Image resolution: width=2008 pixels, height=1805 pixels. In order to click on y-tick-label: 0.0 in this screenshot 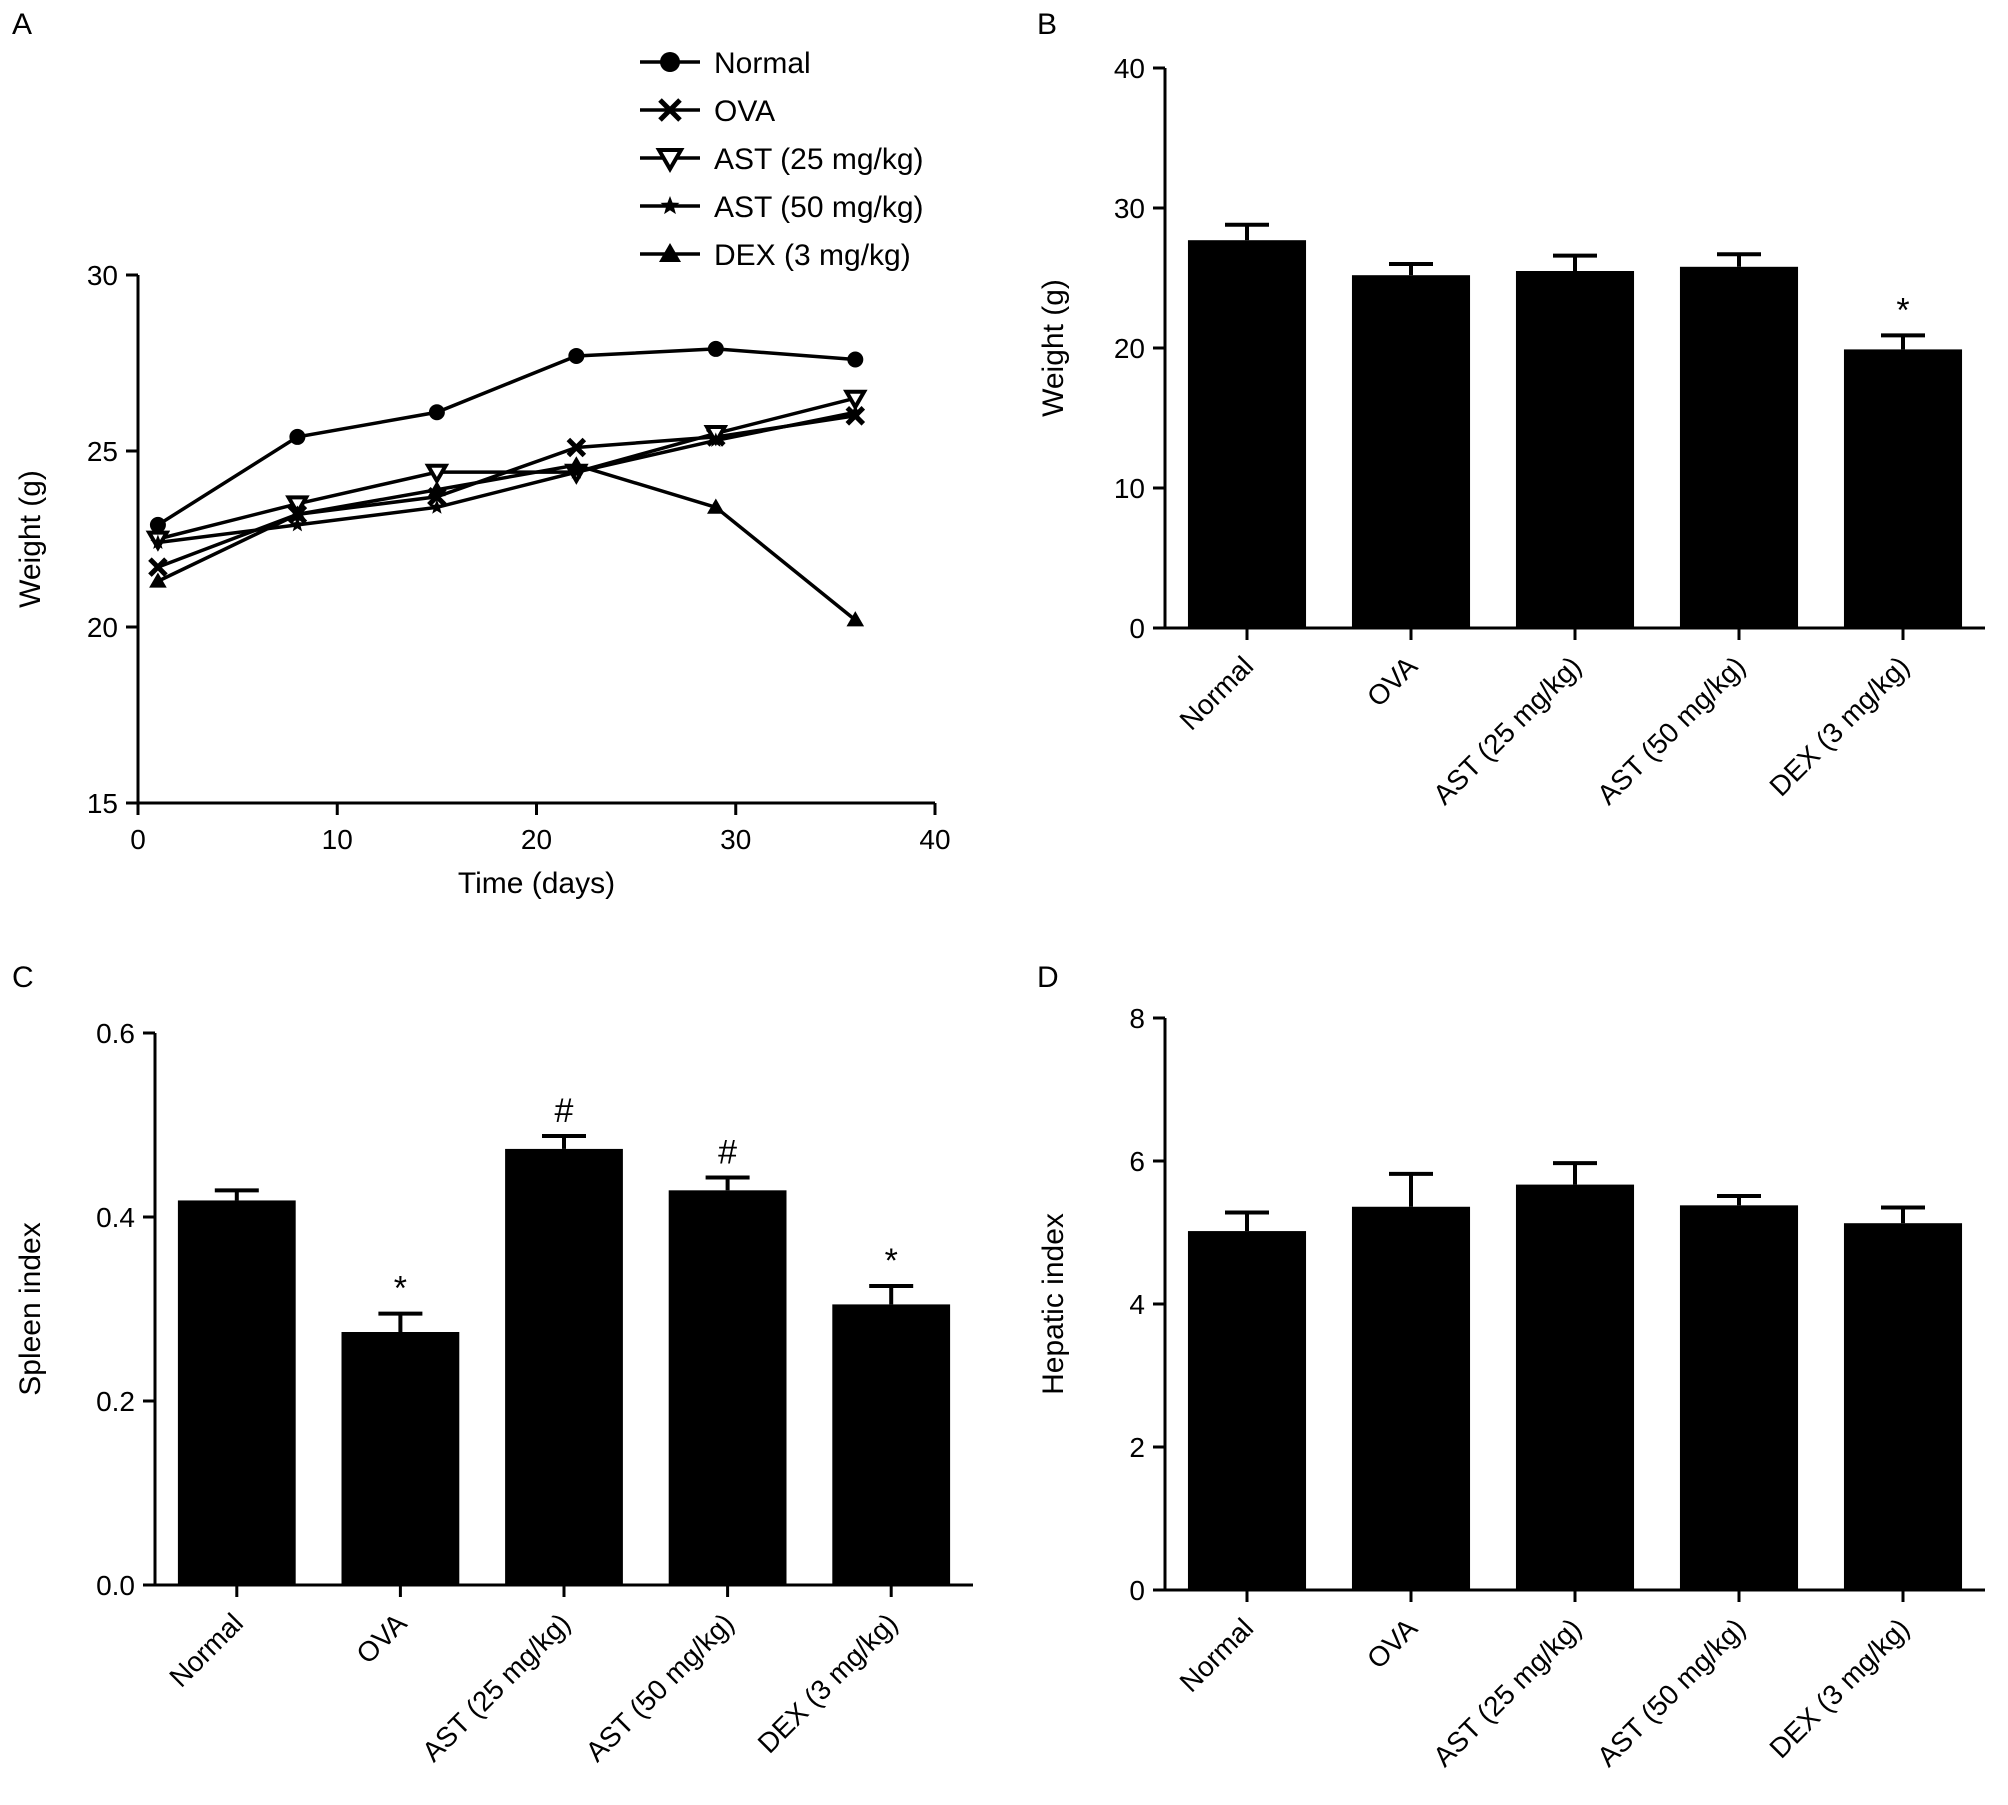, I will do `click(115, 1585)`.